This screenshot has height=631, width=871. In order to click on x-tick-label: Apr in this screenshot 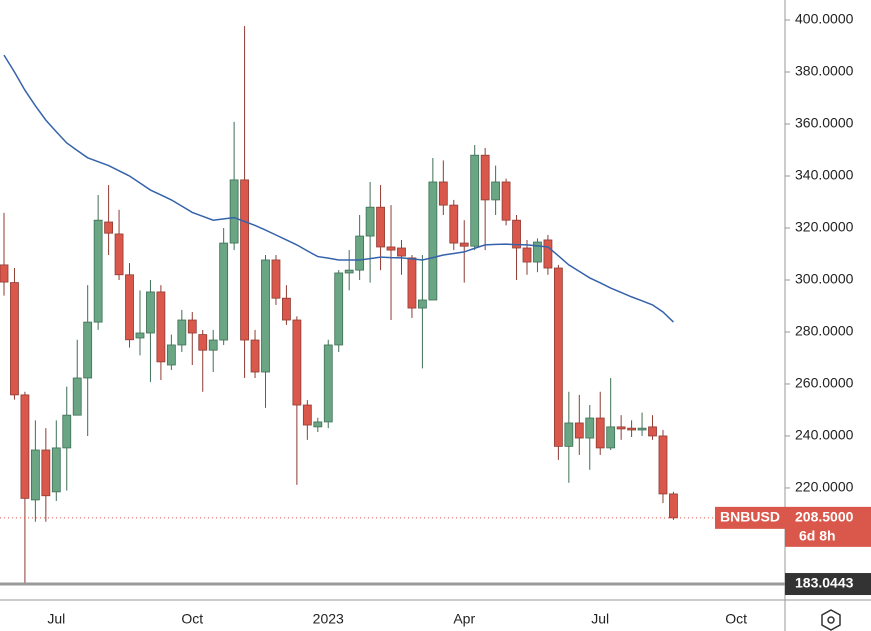, I will do `click(464, 619)`.